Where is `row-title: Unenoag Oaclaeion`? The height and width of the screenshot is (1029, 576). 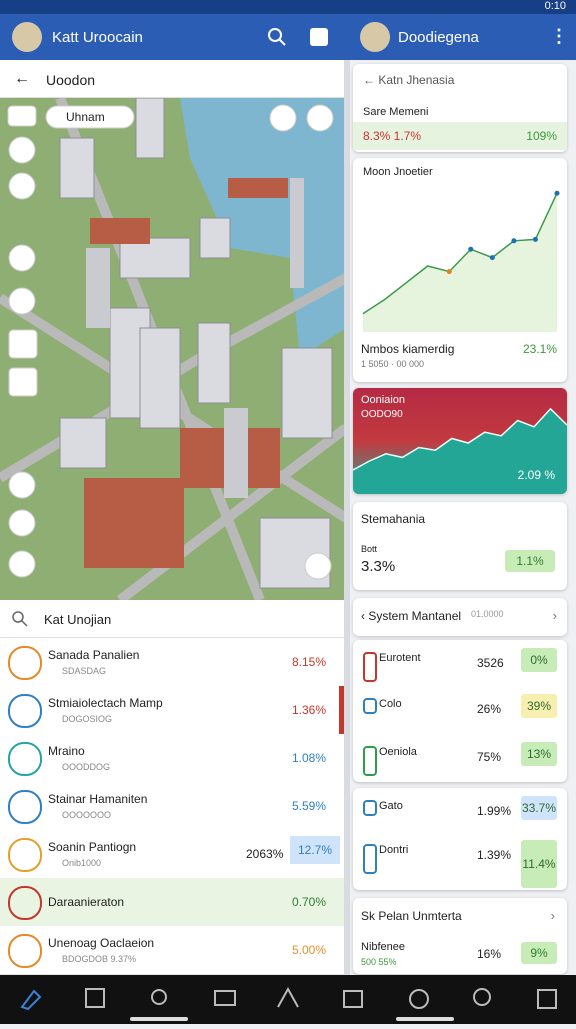 row-title: Unenoag Oaclaeion is located at coordinates (101, 943).